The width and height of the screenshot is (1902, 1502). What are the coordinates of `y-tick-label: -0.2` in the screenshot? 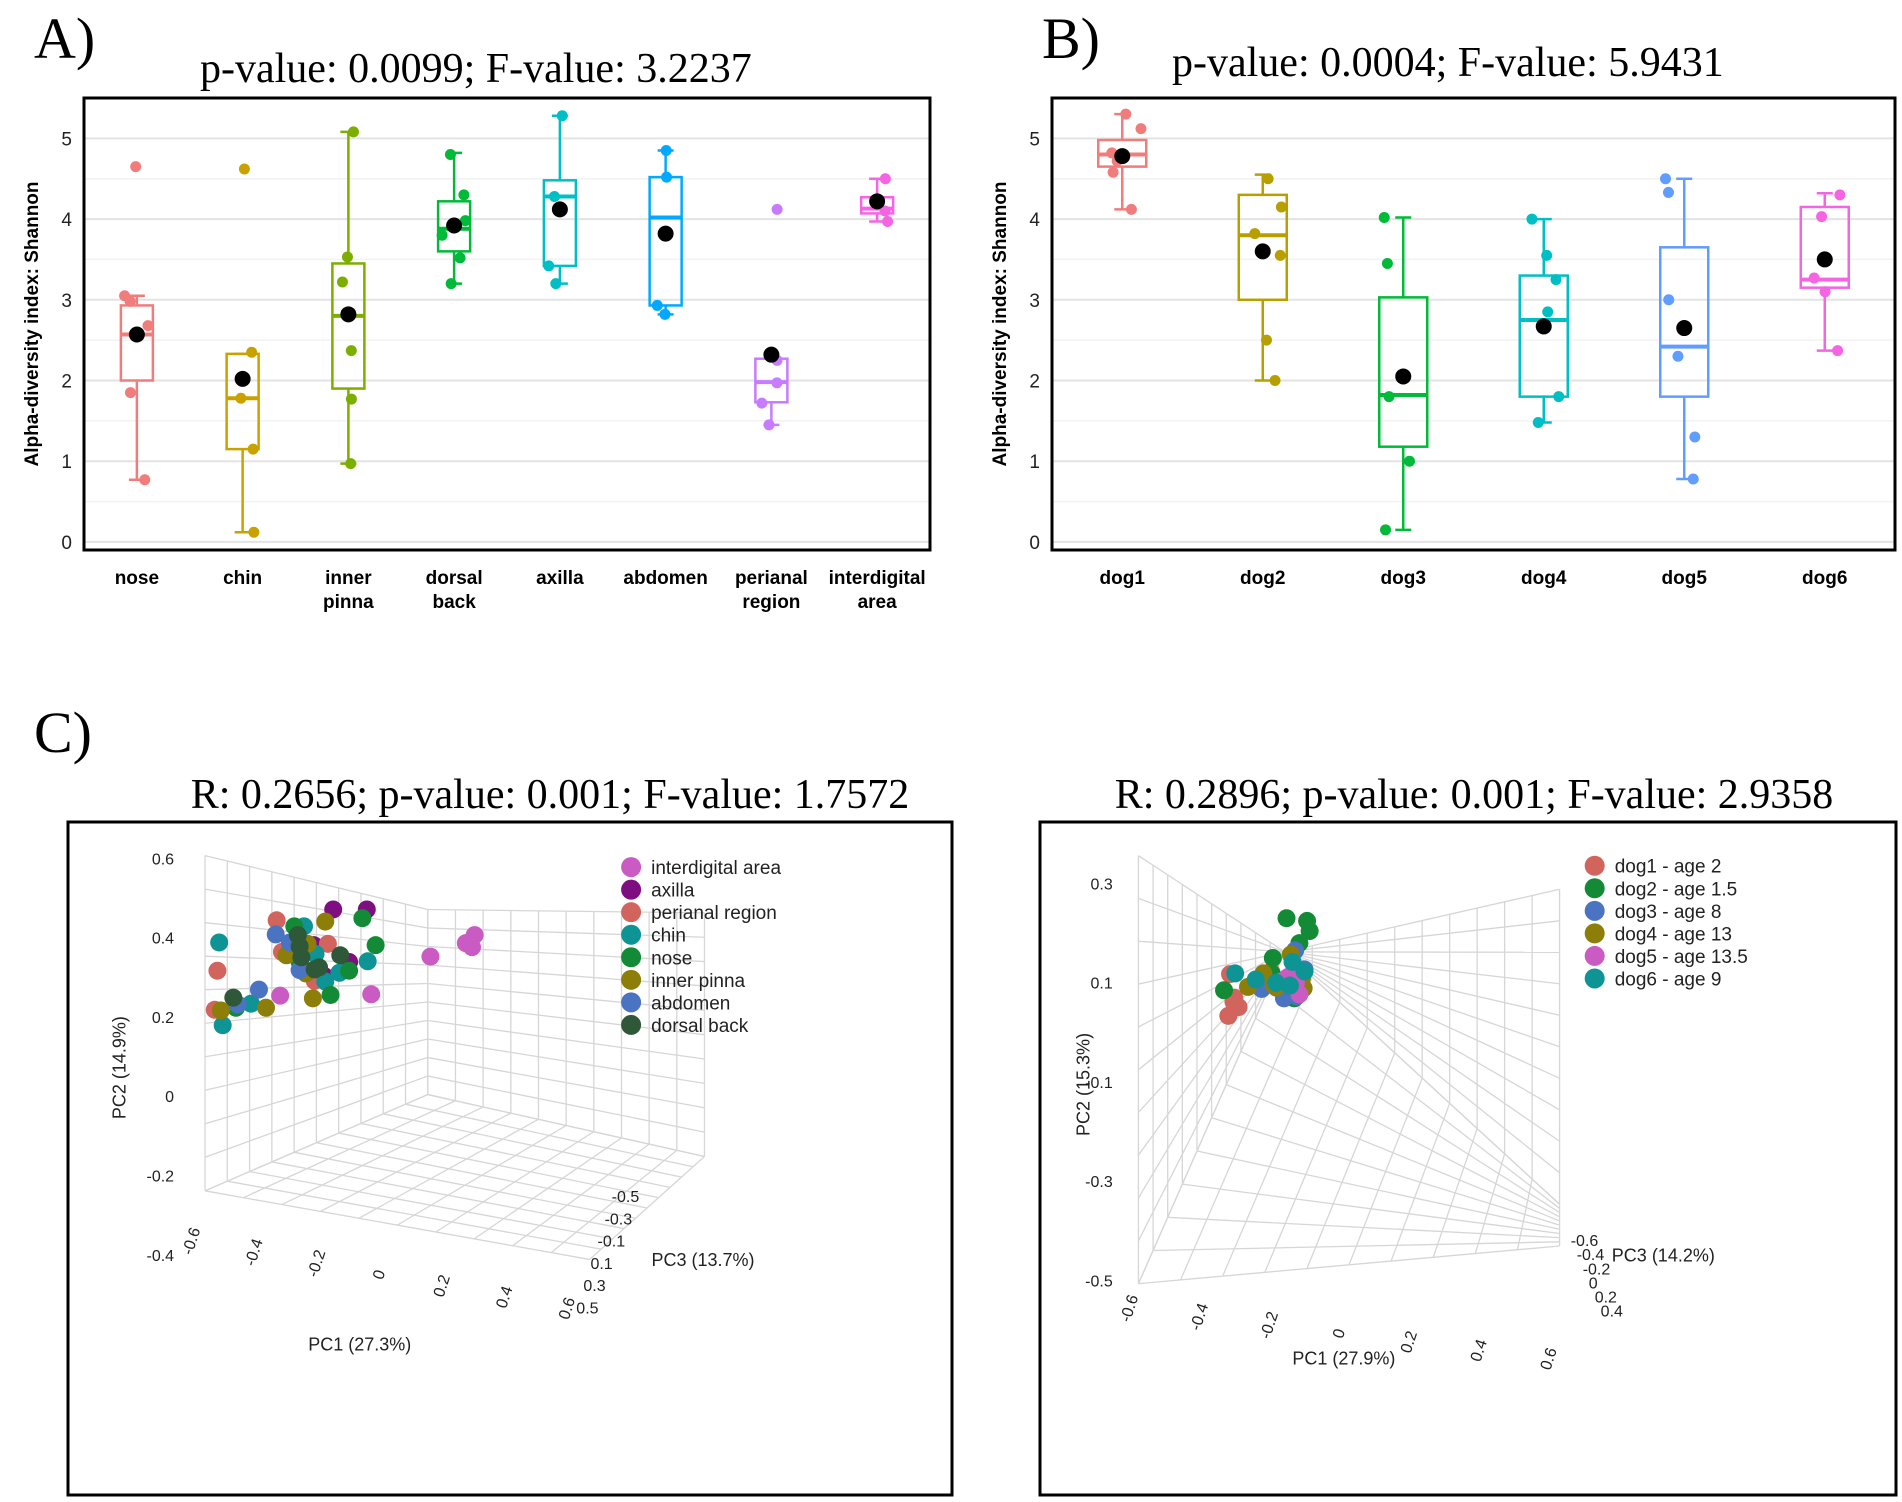 It's located at (161, 1177).